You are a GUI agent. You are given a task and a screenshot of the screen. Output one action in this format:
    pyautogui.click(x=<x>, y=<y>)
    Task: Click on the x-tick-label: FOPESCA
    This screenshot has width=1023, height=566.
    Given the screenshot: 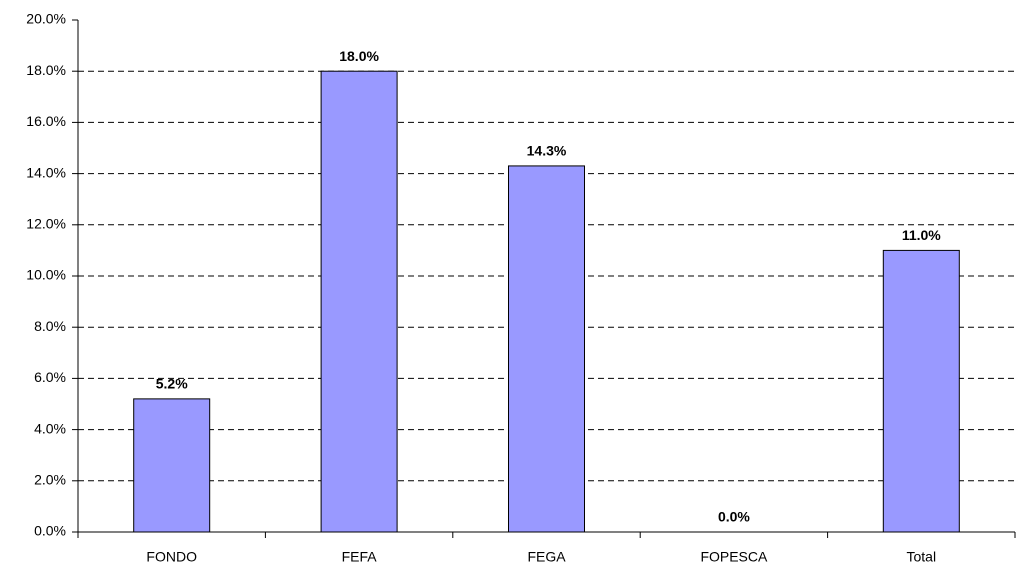 What is the action you would take?
    pyautogui.click(x=734, y=557)
    